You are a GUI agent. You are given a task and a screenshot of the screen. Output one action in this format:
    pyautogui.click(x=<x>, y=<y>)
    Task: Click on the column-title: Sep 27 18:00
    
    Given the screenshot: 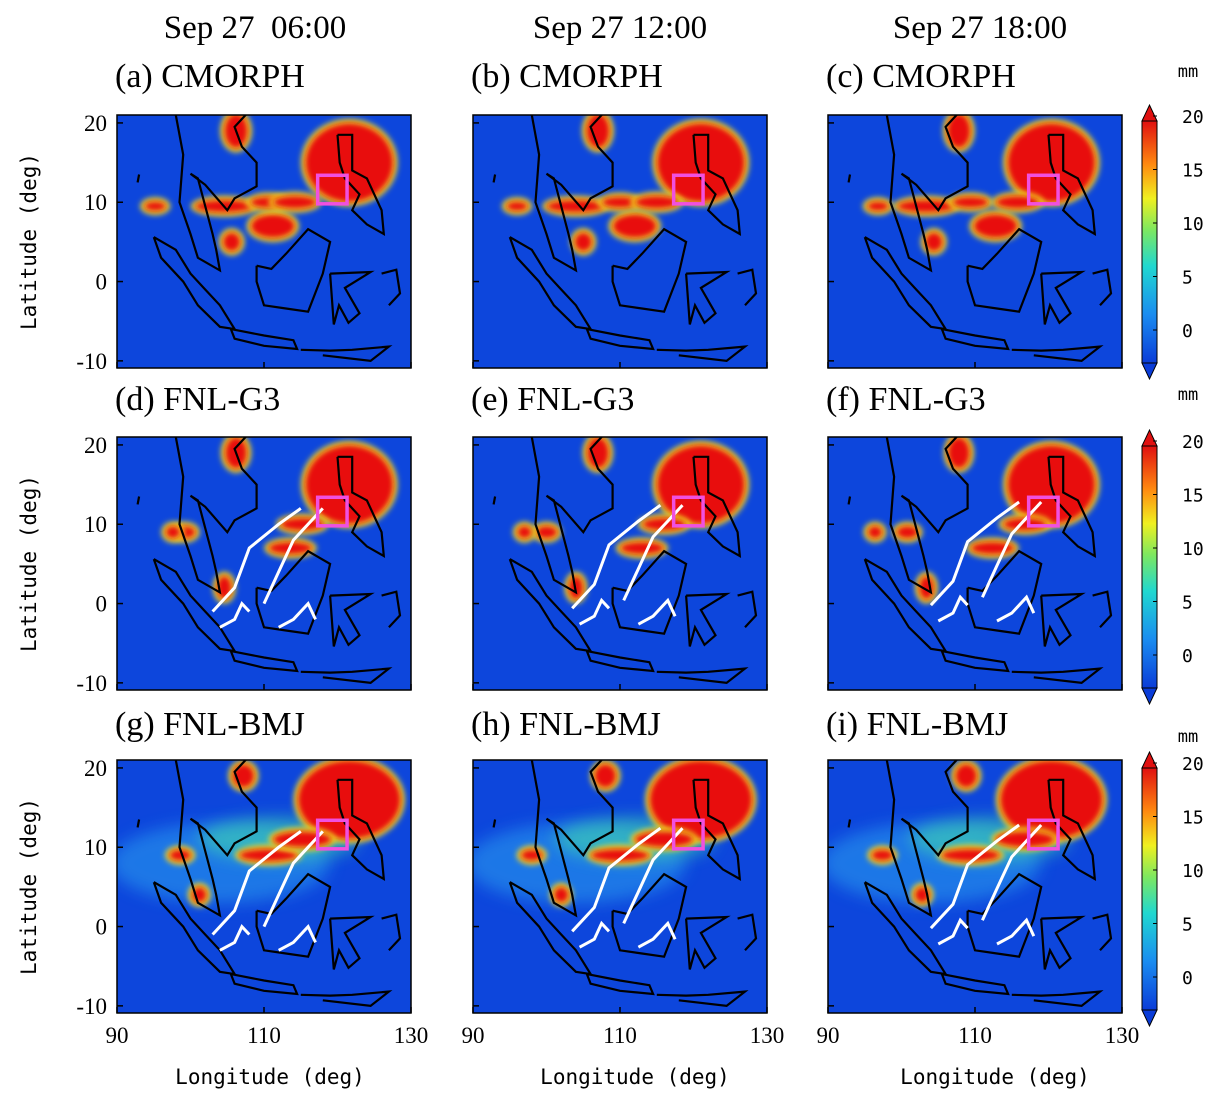 What is the action you would take?
    pyautogui.click(x=980, y=28)
    